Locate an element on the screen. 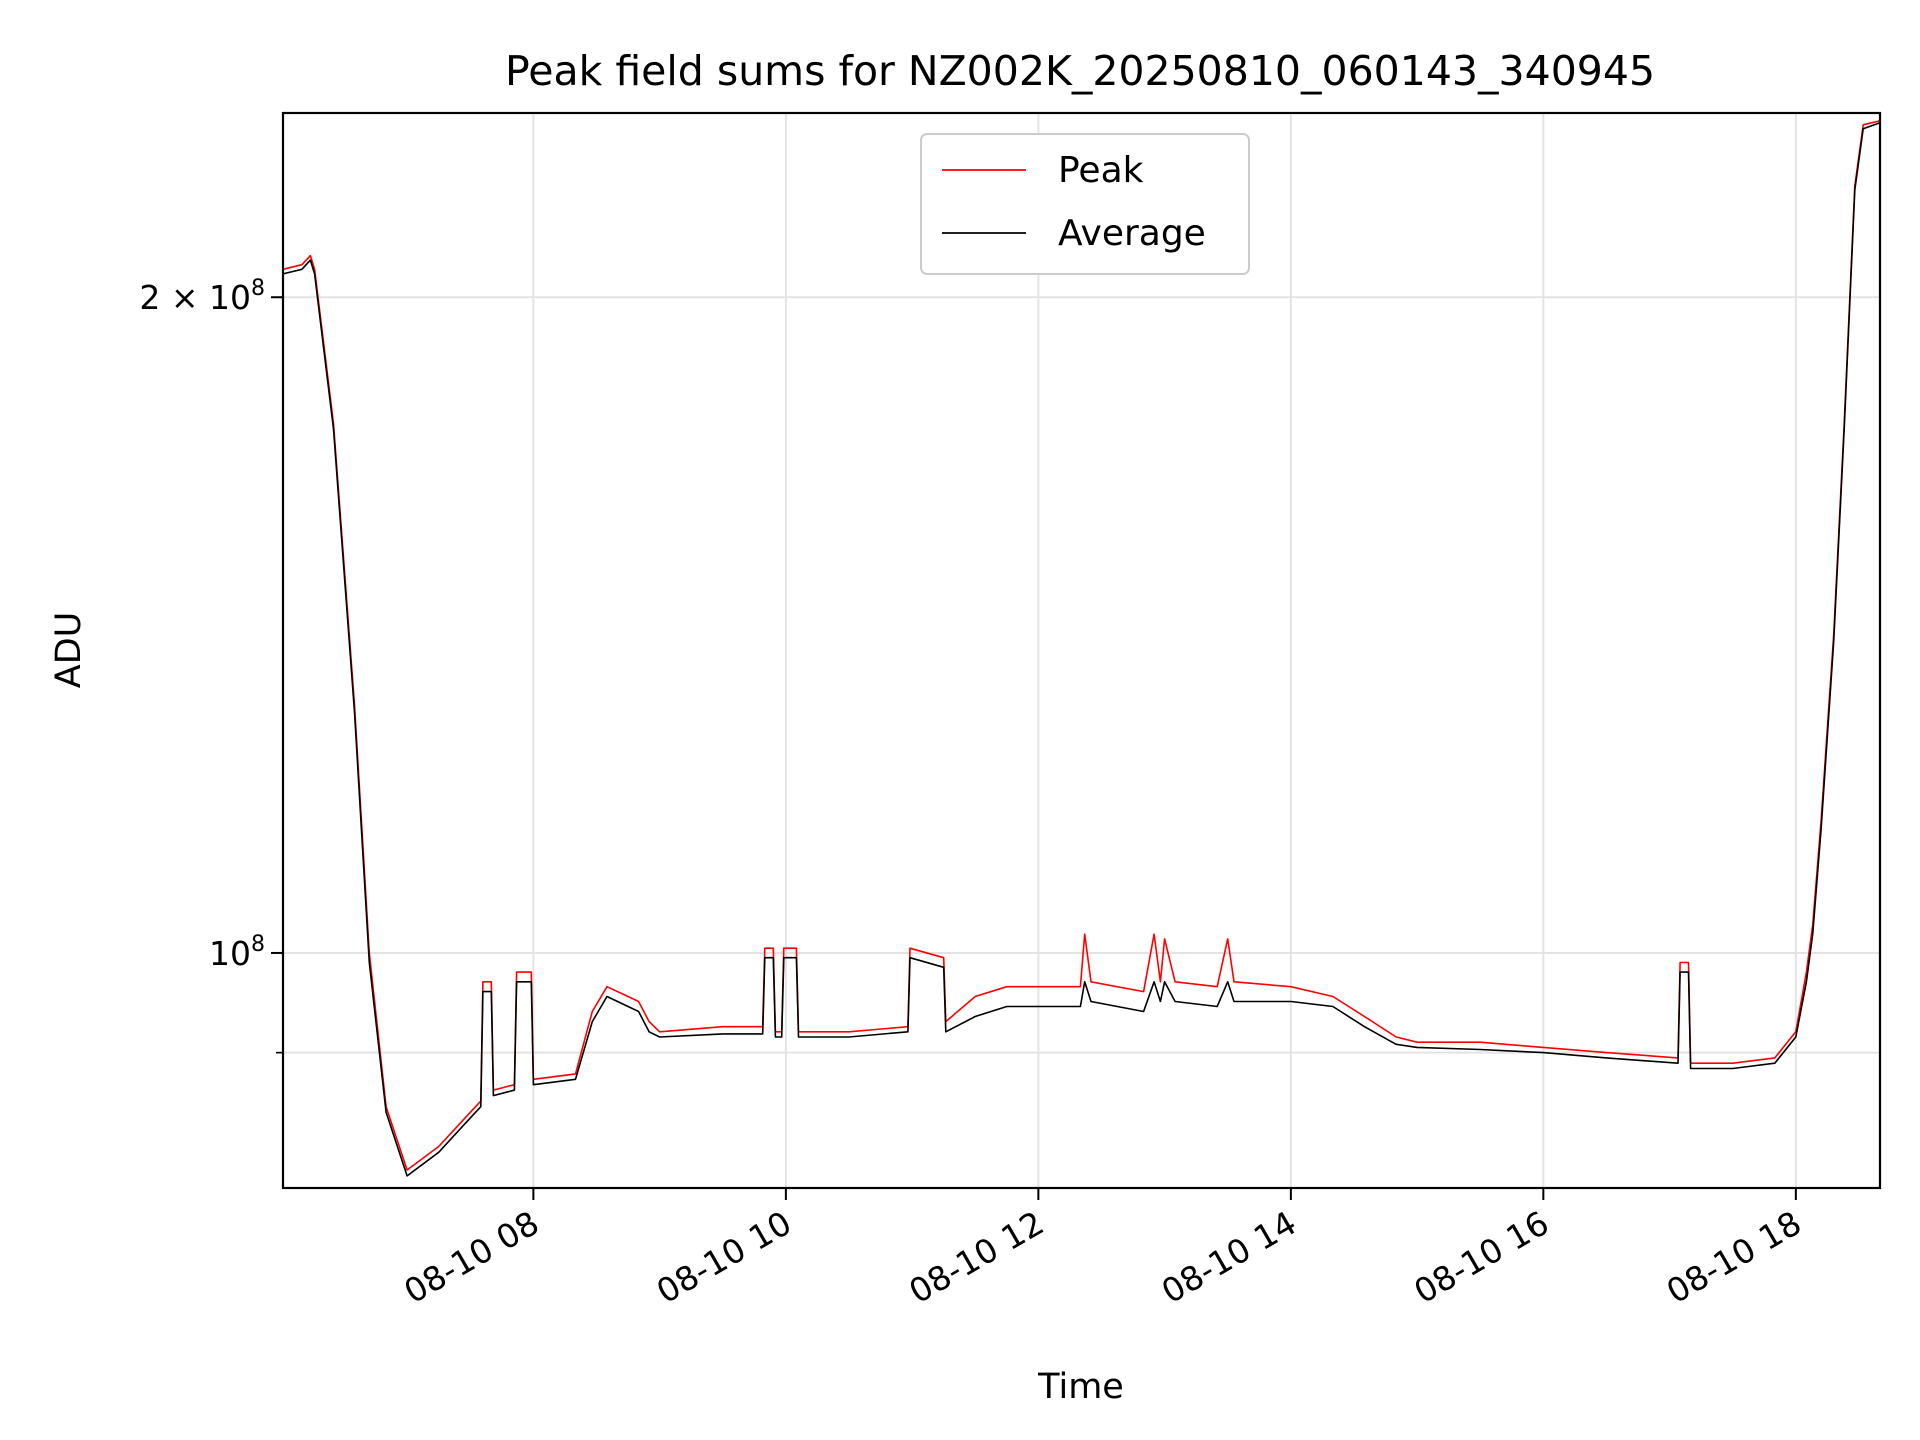 The width and height of the screenshot is (1920, 1440). y-axis-label: ADU is located at coordinates (69, 650).